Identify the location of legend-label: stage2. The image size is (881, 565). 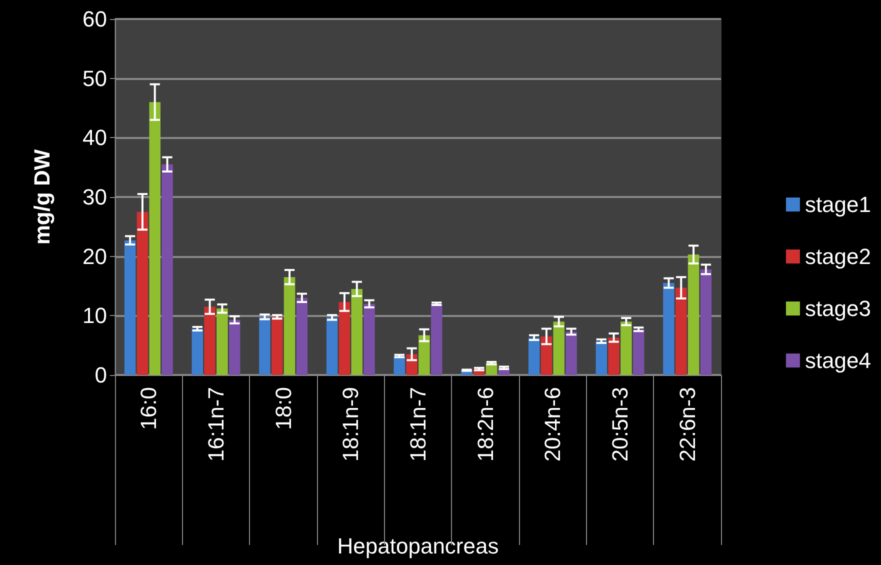
(838, 256).